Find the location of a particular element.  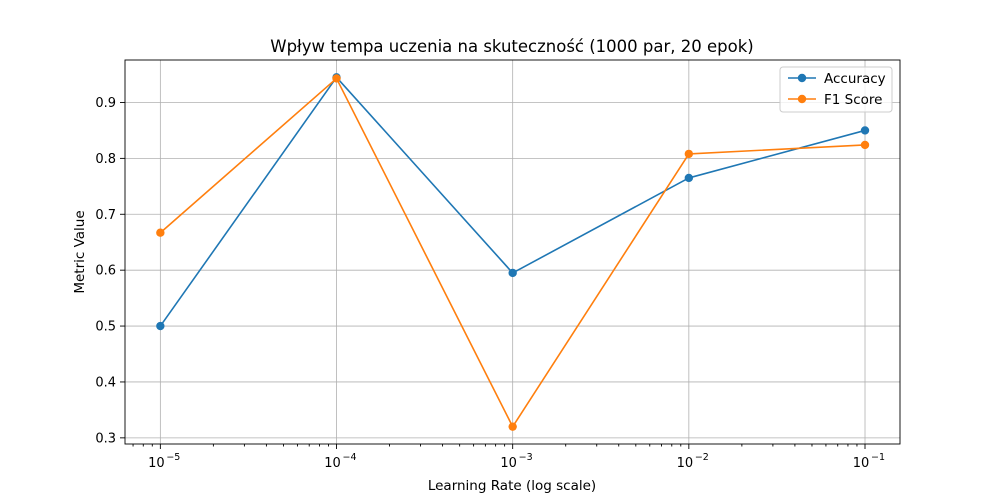

y-tick-label: 0.6 is located at coordinates (105, 271).